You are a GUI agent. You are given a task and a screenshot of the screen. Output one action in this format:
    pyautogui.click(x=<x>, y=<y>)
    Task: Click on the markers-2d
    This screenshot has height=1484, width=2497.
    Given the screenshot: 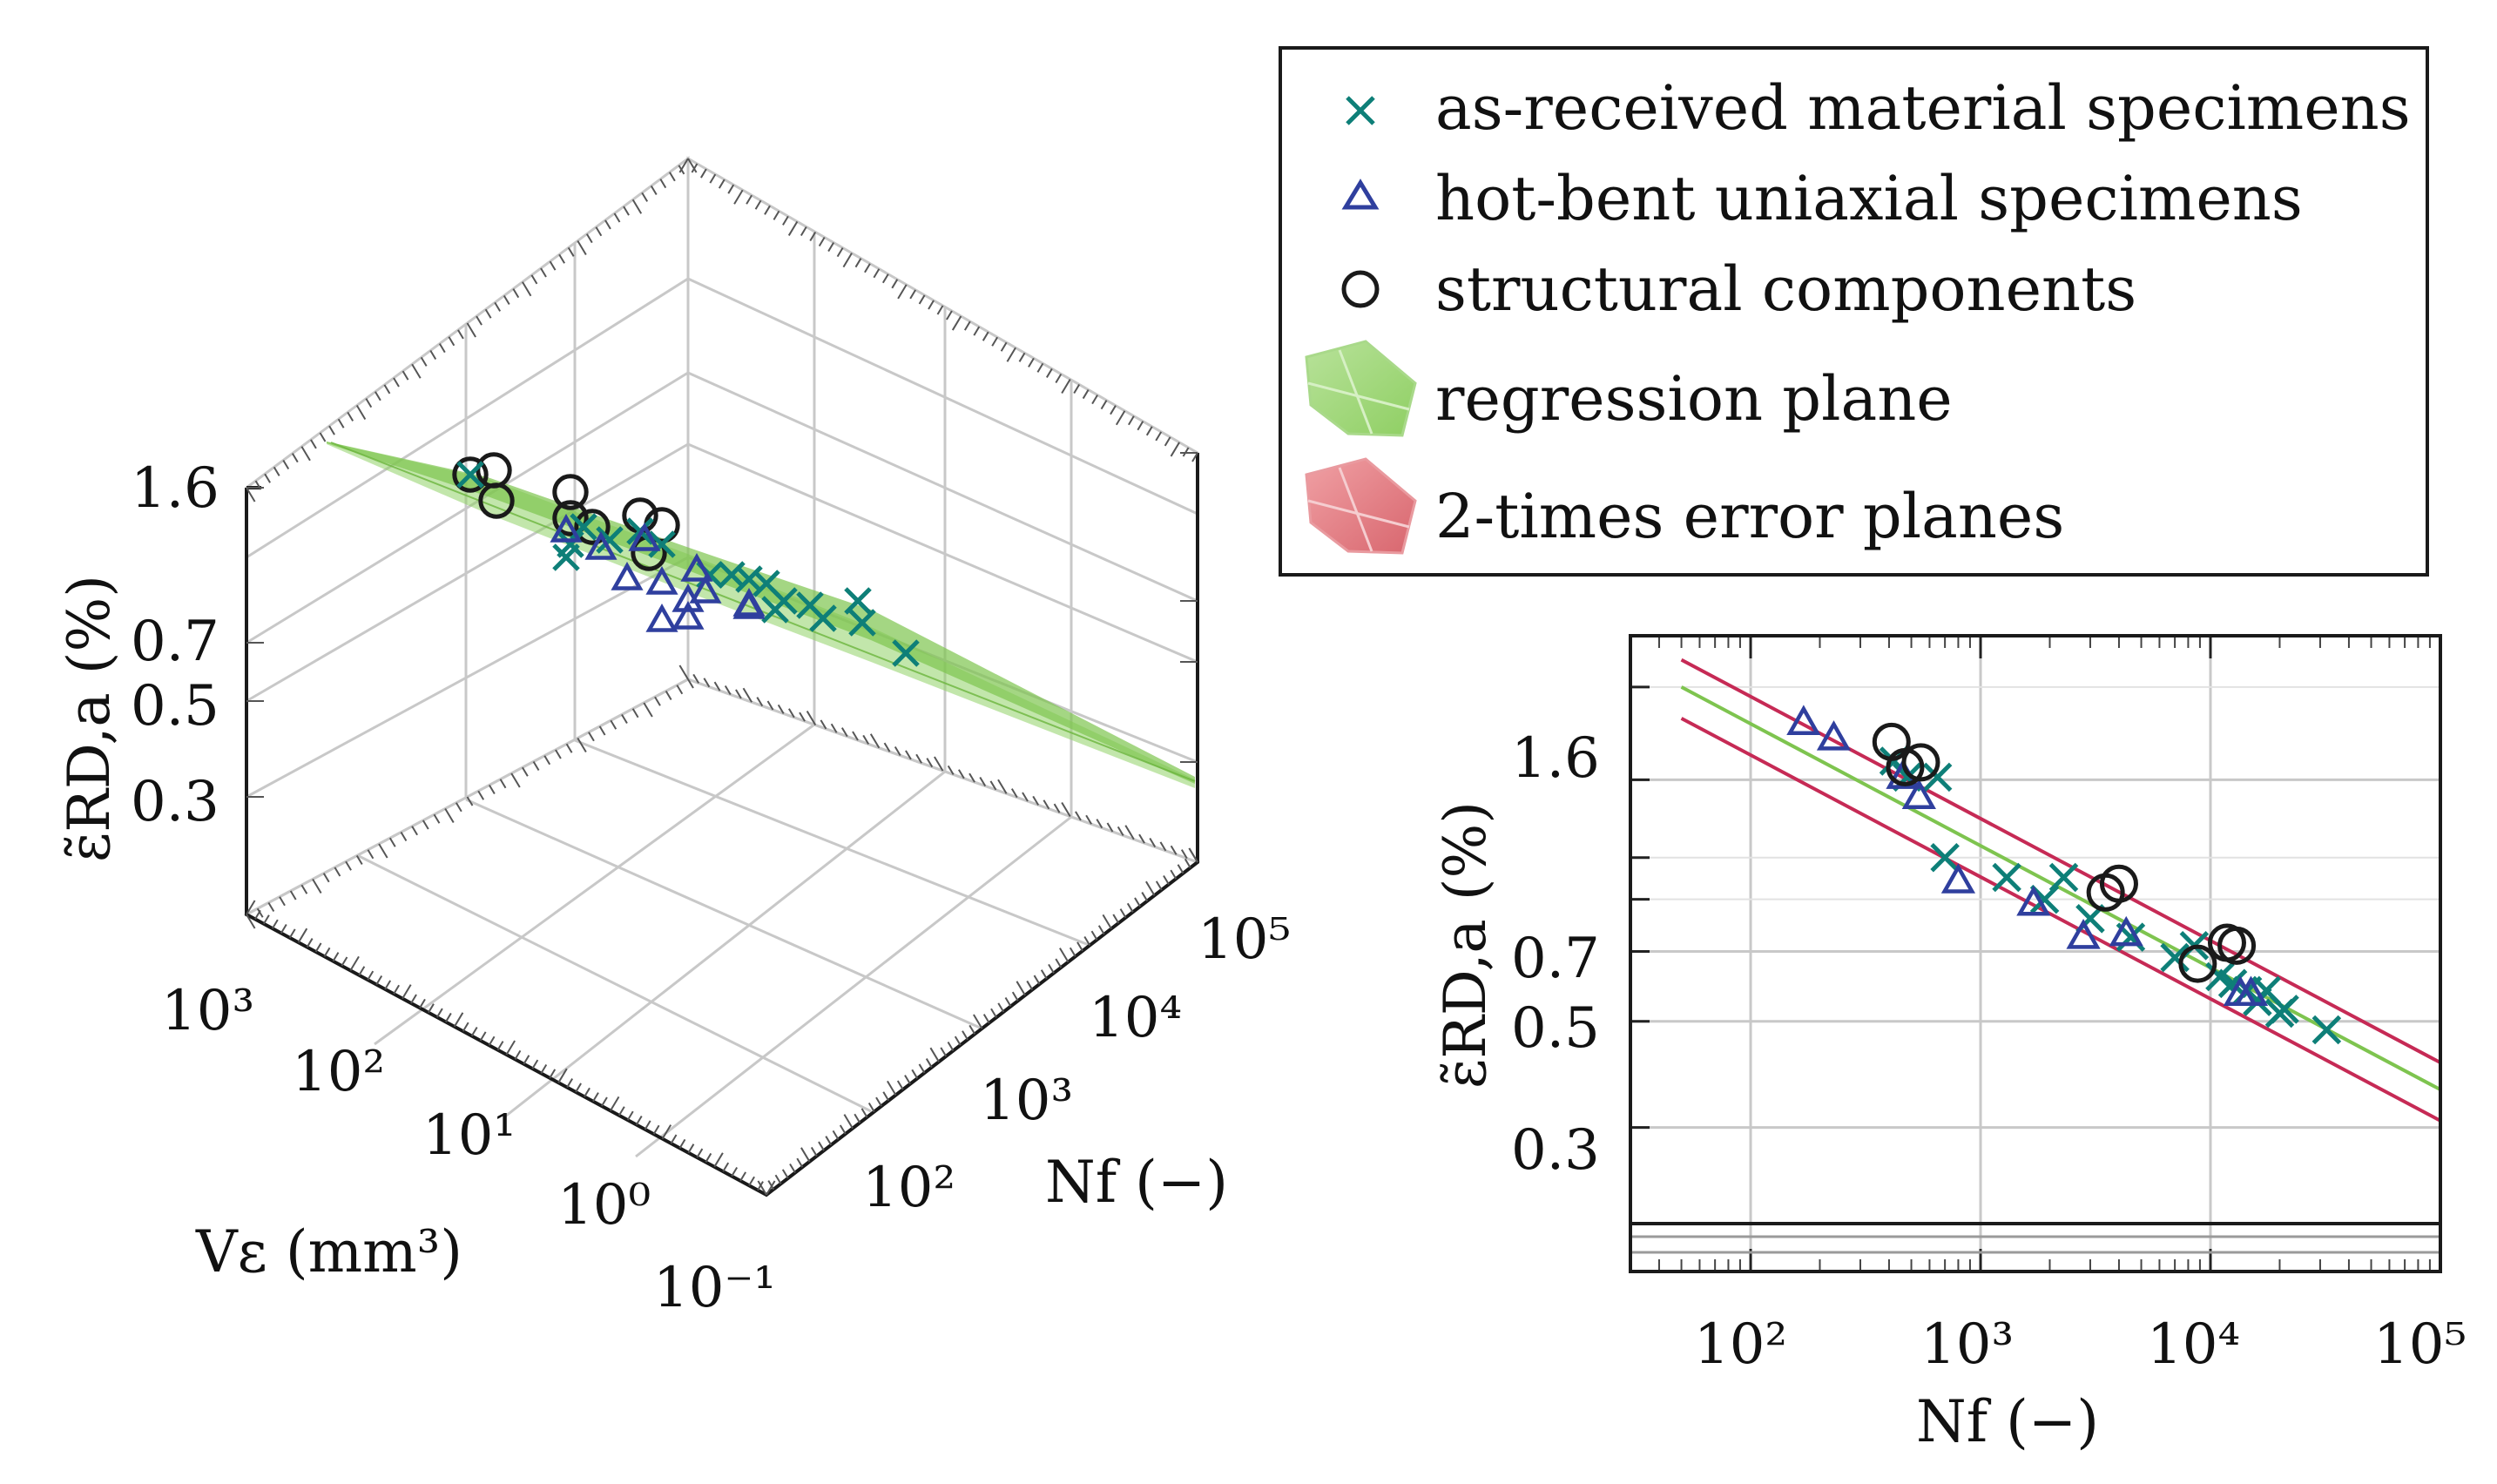 What is the action you would take?
    pyautogui.click(x=2064, y=875)
    